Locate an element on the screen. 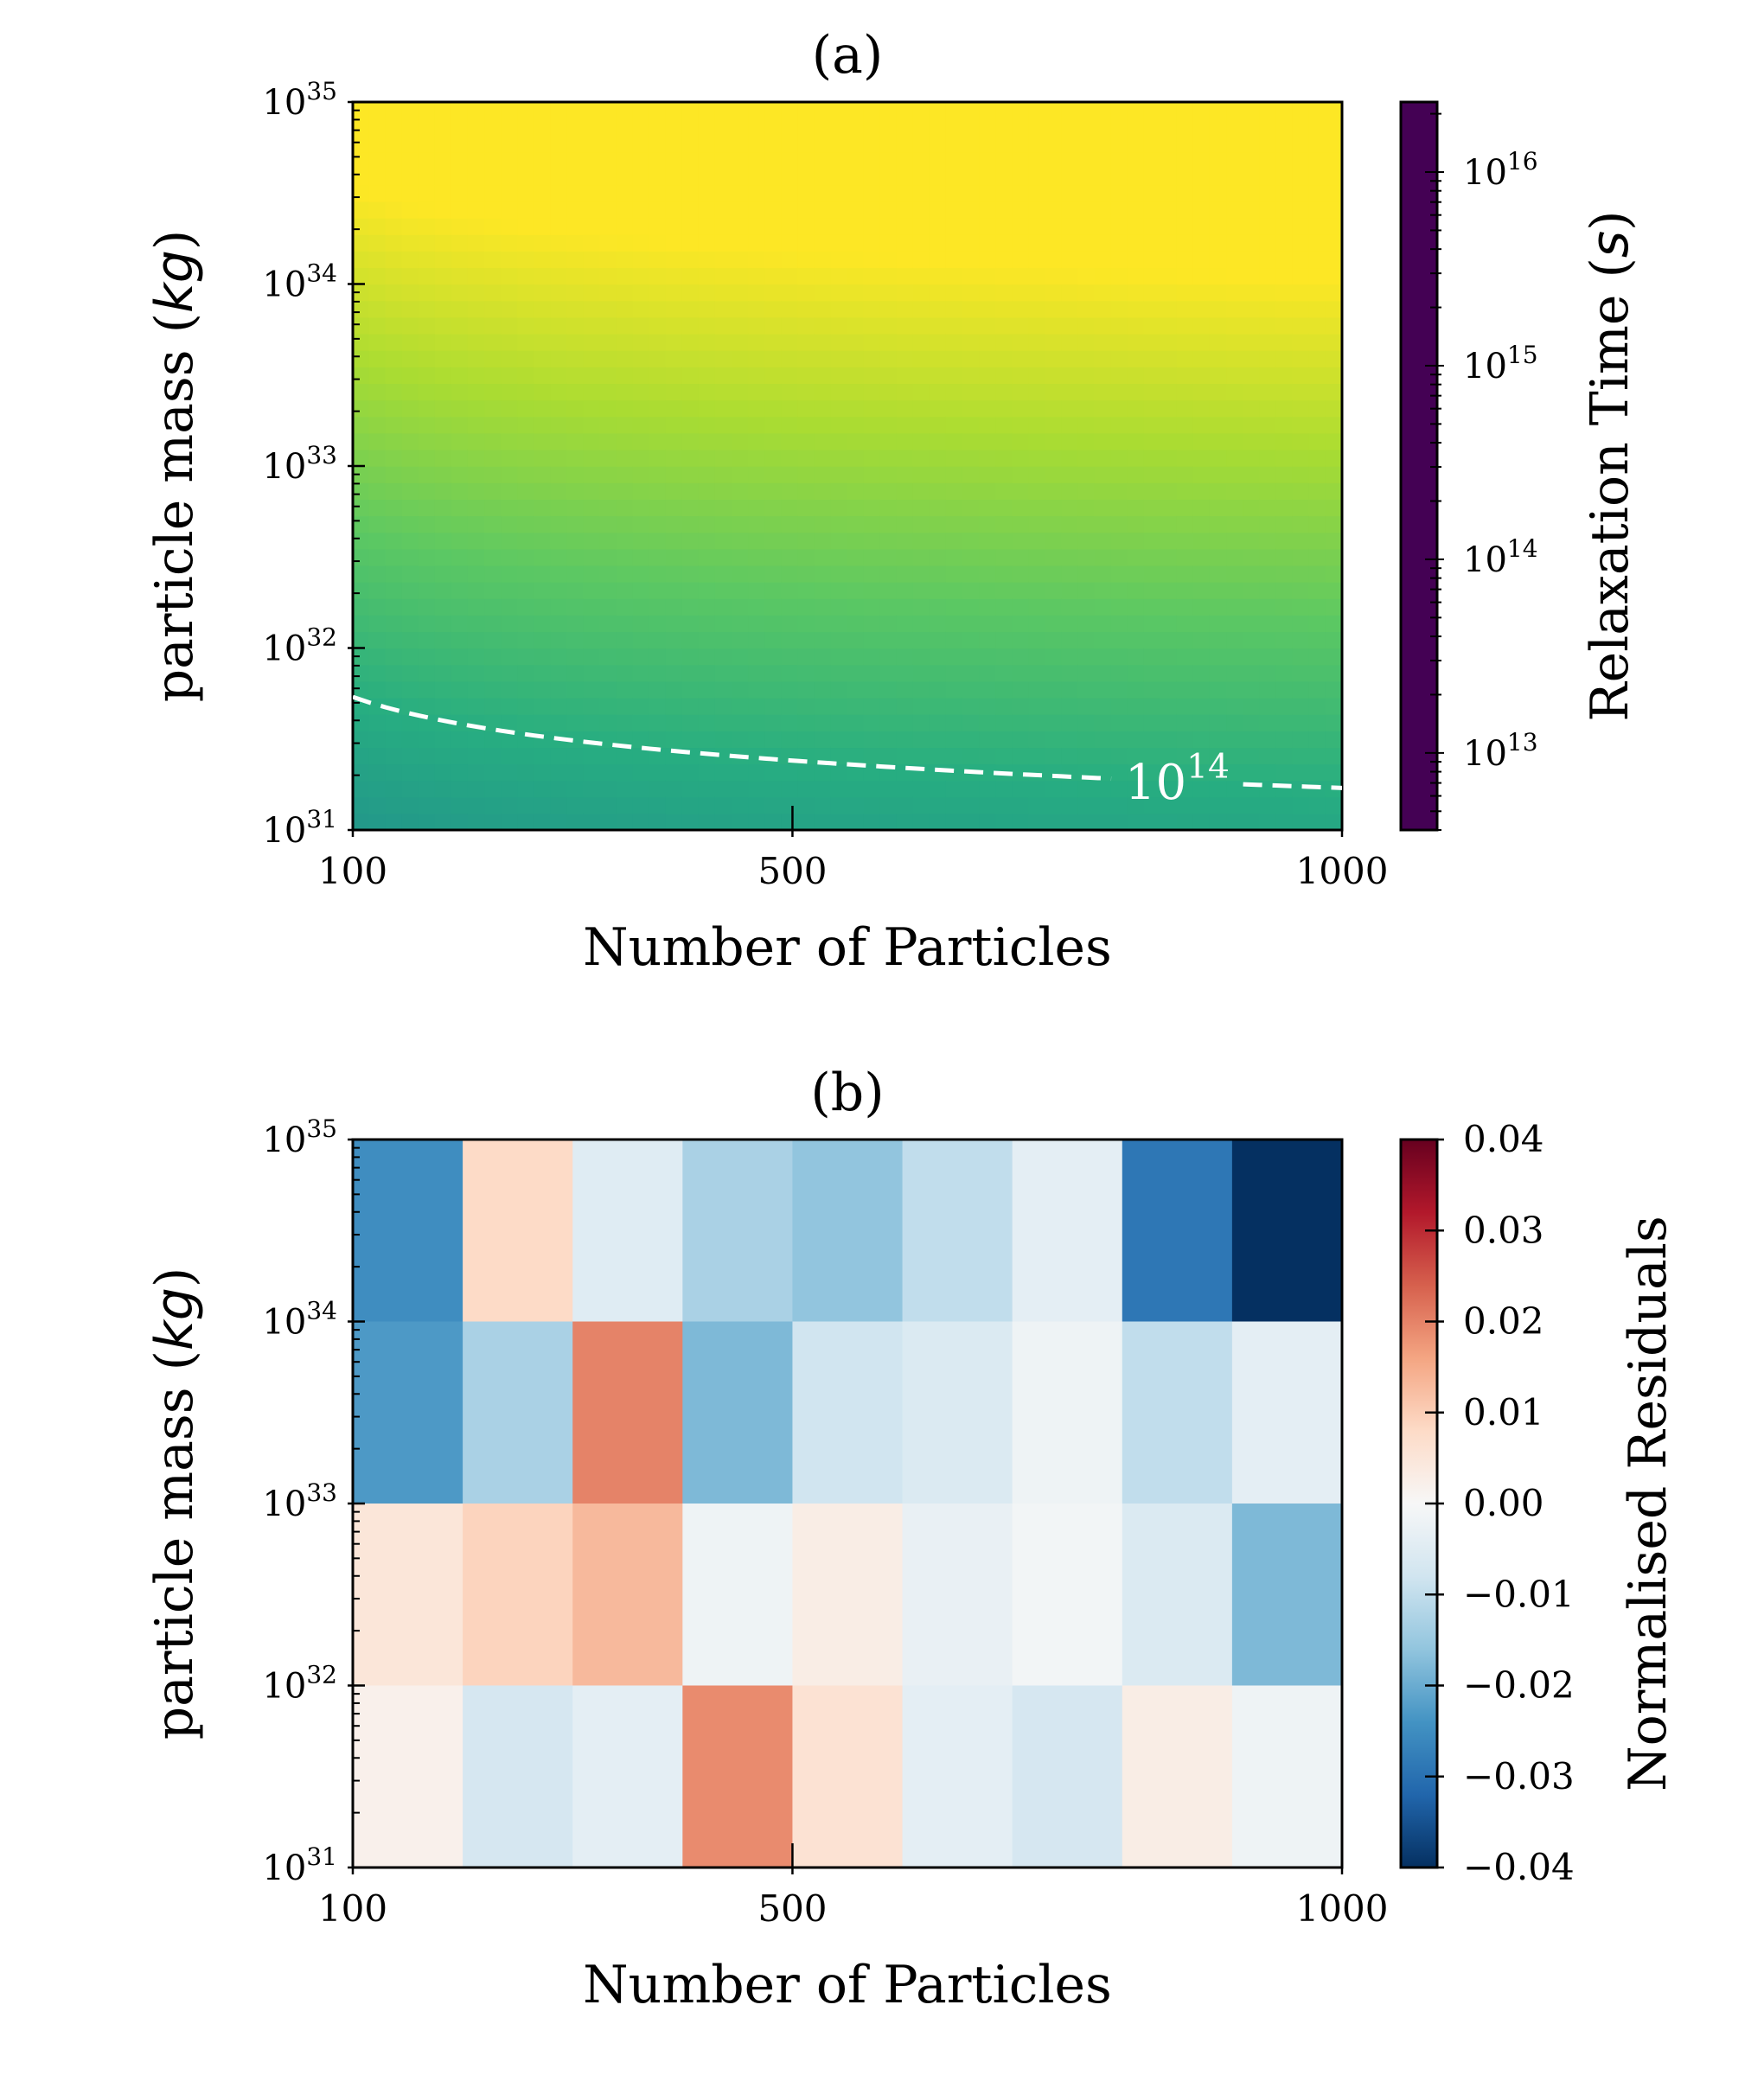  x-tick-label: 500 is located at coordinates (792, 1908).